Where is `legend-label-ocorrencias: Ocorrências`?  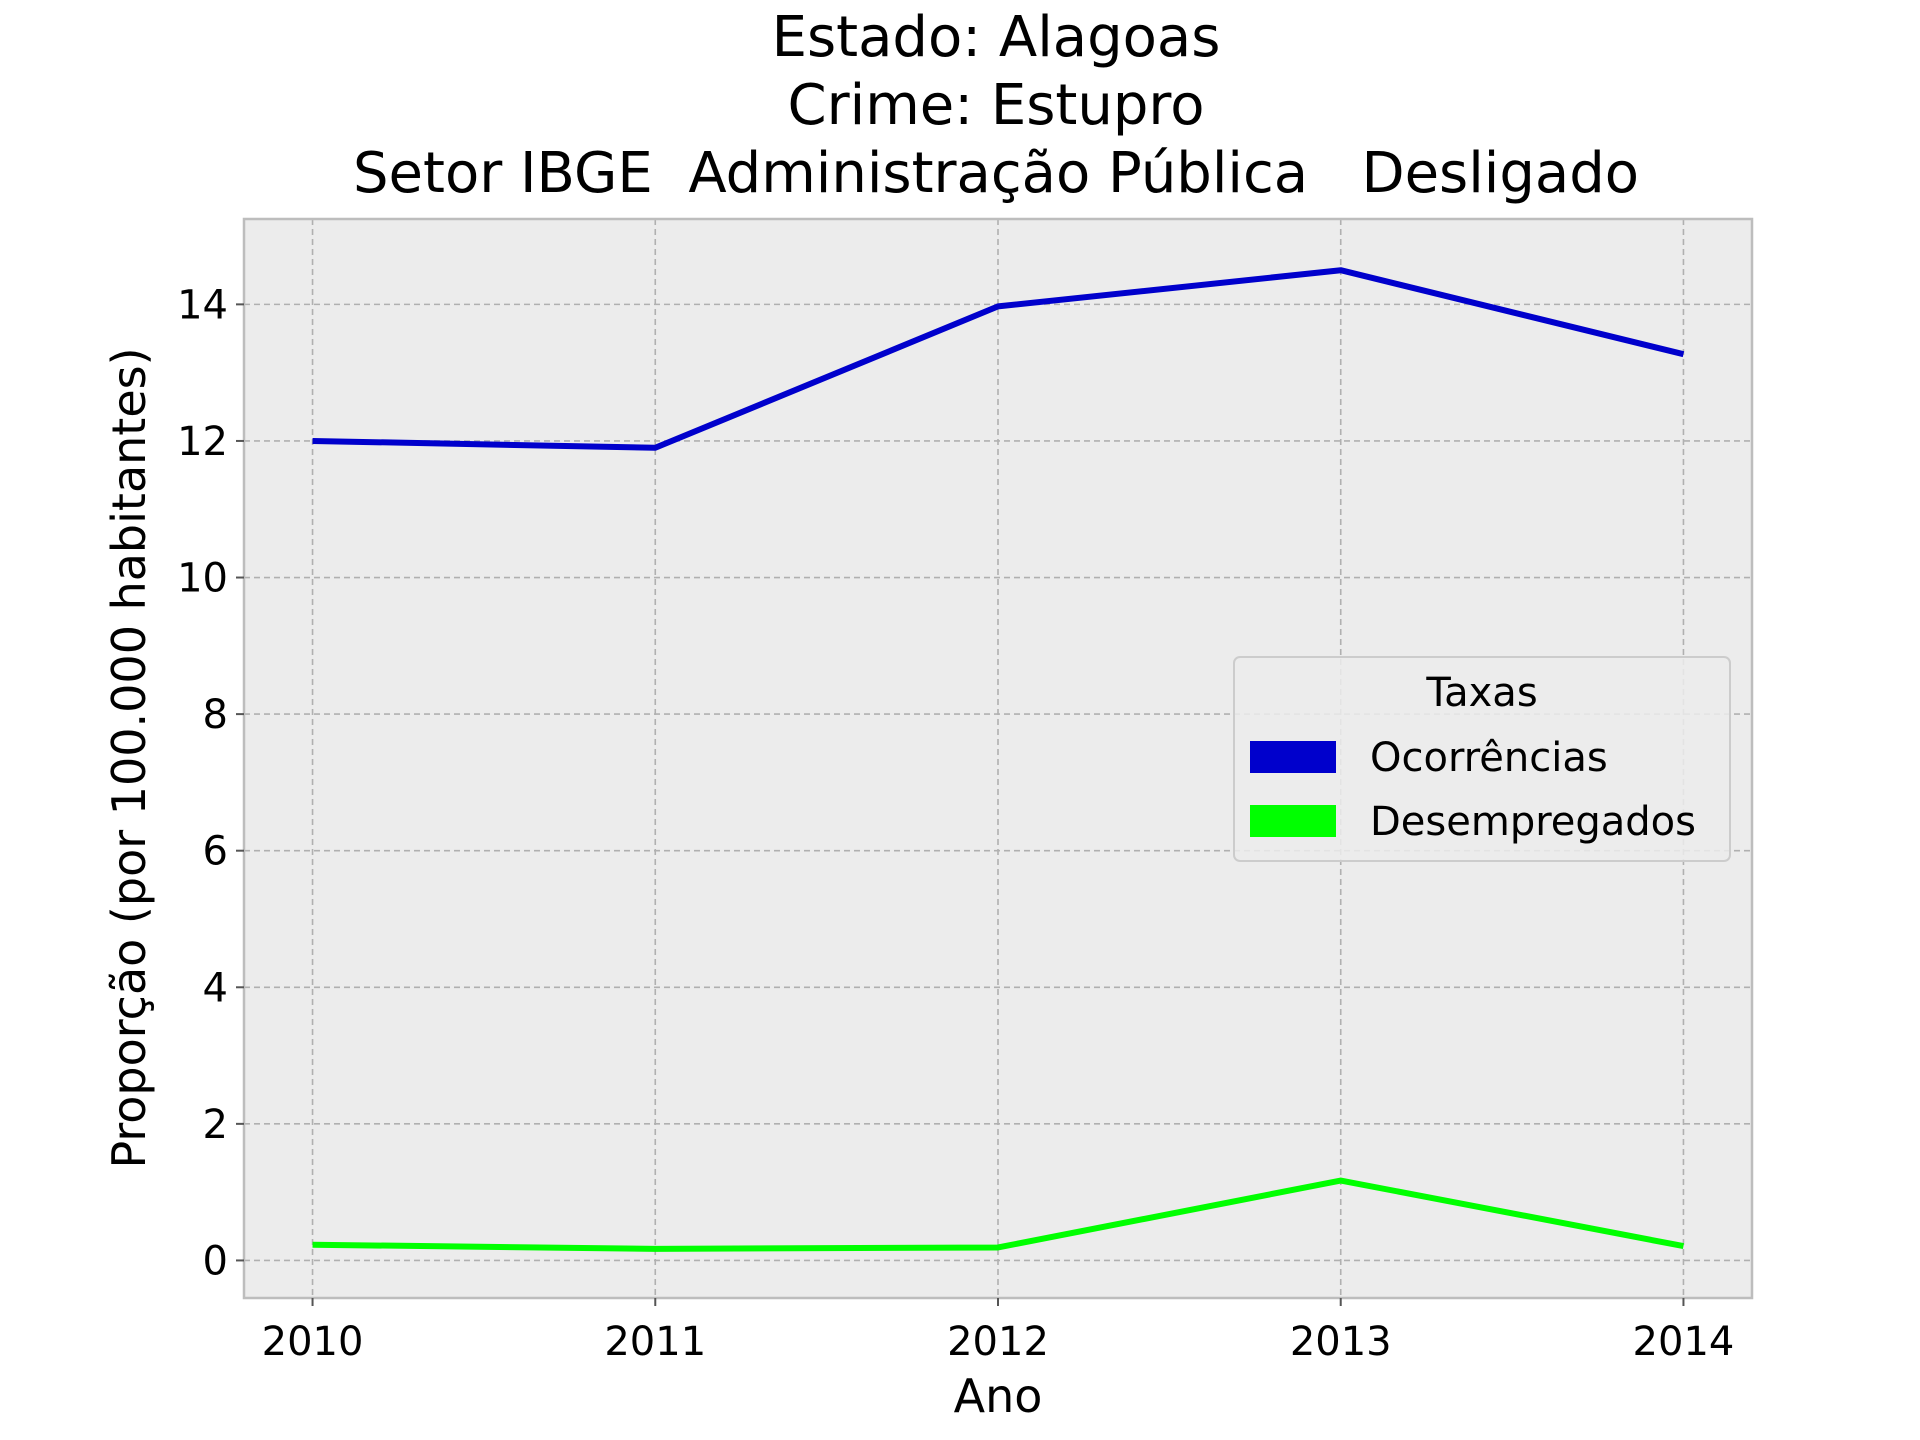 legend-label-ocorrencias: Ocorrências is located at coordinates (1489, 758).